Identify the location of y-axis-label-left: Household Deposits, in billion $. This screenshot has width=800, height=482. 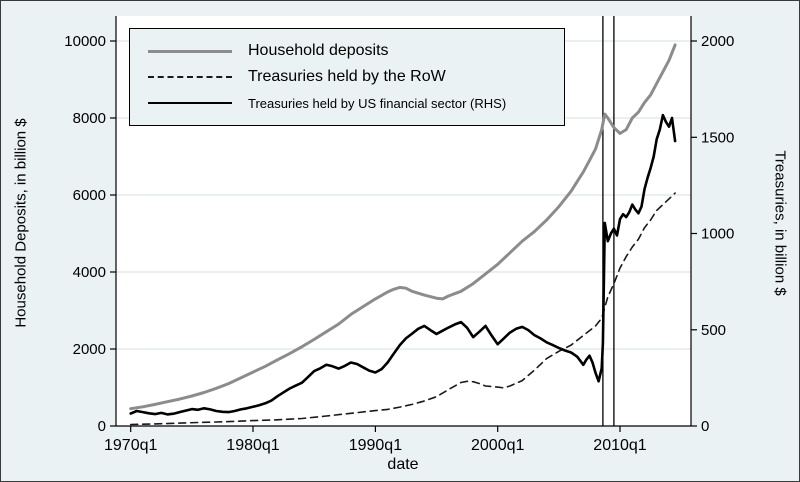
(21, 223).